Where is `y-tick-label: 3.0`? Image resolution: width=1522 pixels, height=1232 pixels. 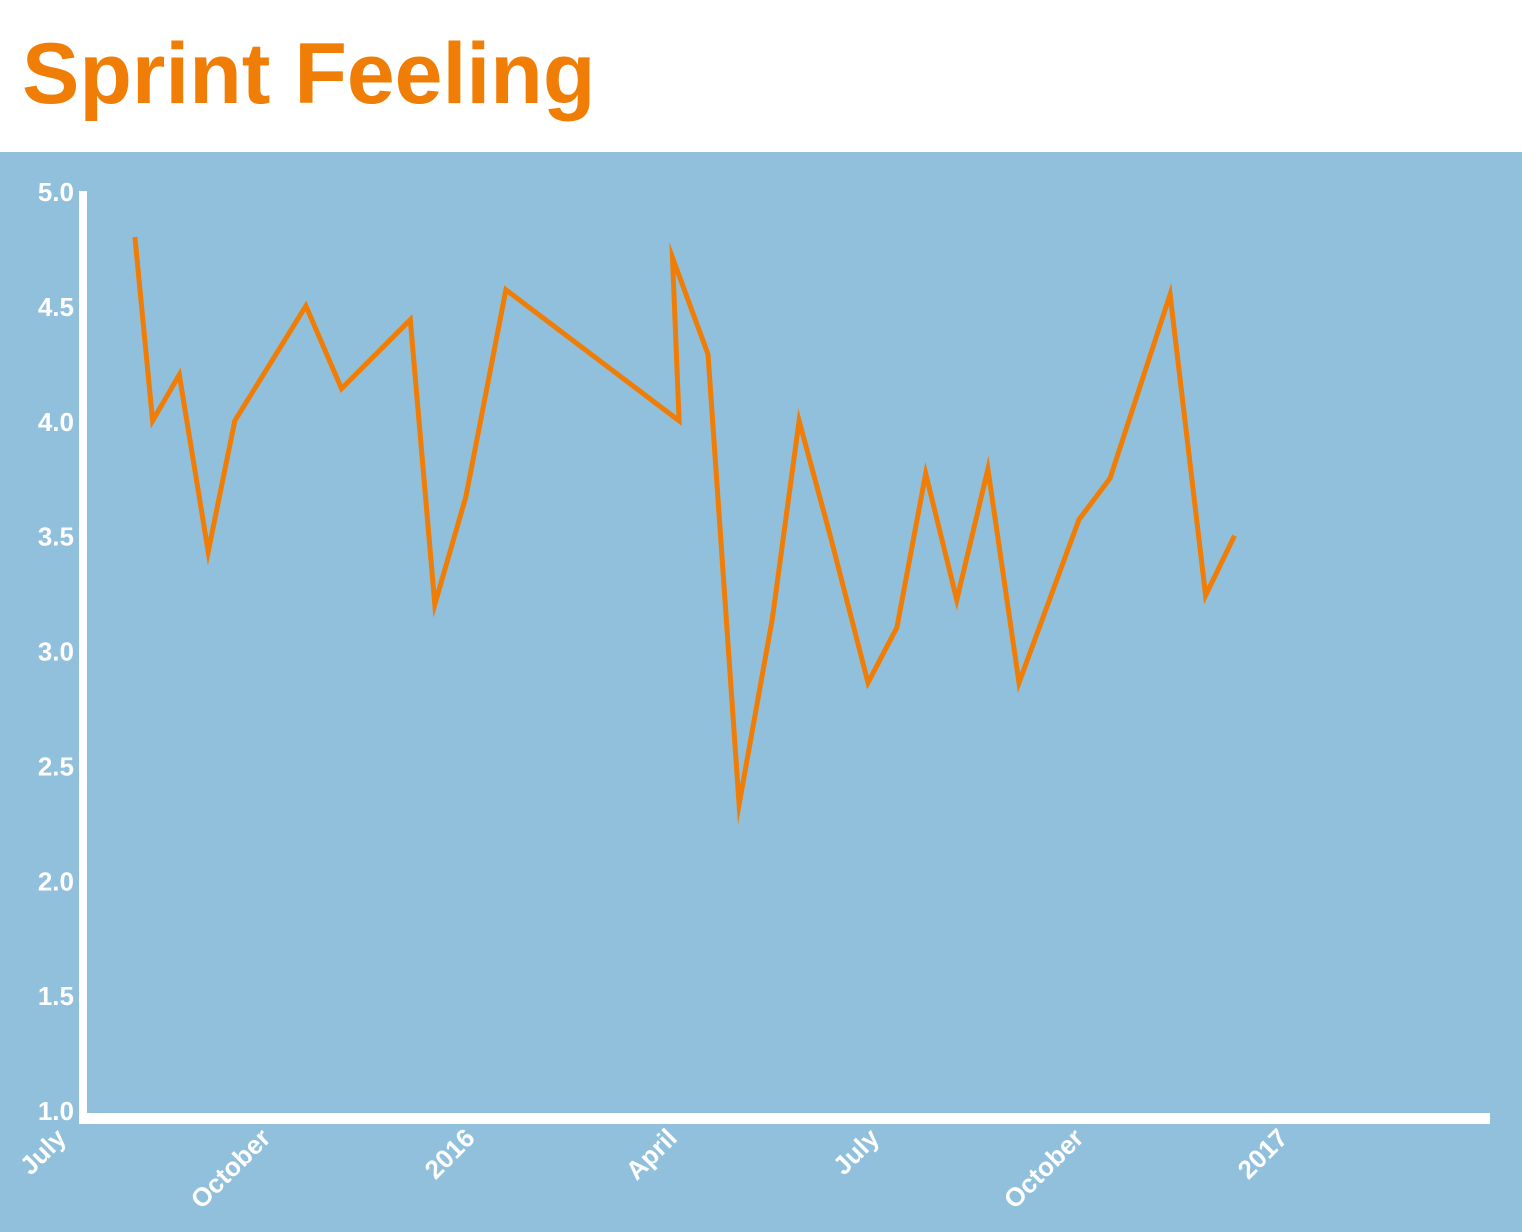 y-tick-label: 3.0 is located at coordinates (56, 652).